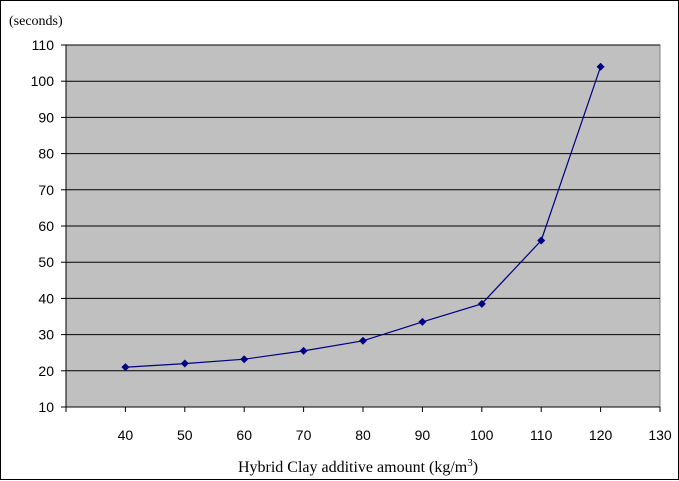 This screenshot has height=481, width=679. I want to click on y-tick-label-20: 20, so click(46, 371).